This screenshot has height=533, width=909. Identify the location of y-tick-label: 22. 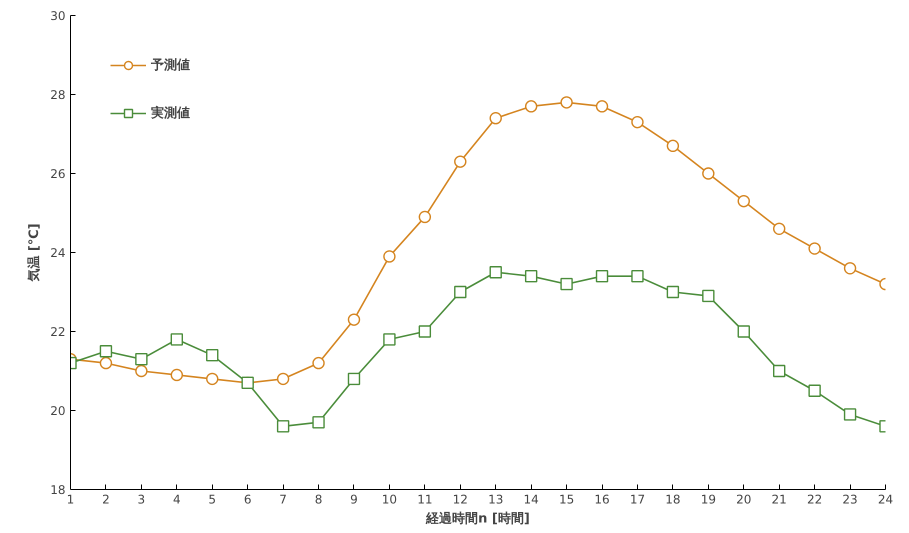
(58, 332).